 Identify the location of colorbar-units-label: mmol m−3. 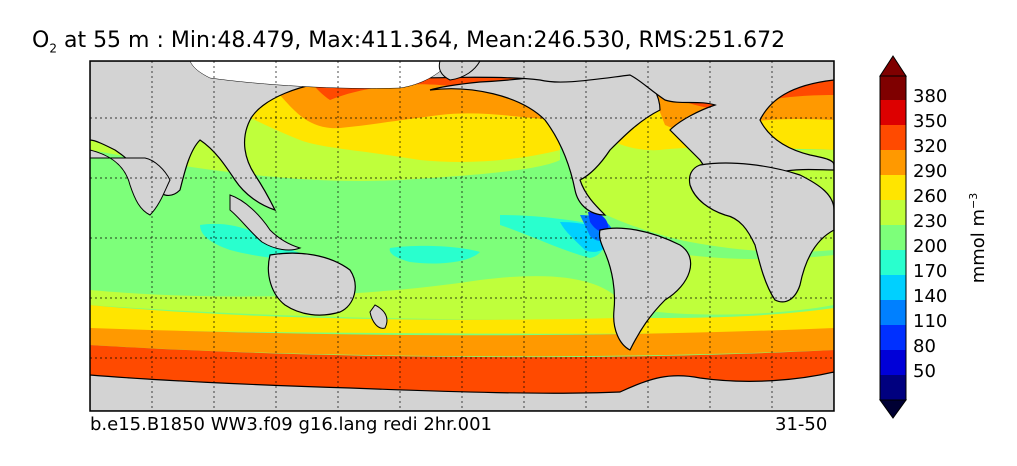
(978, 238).